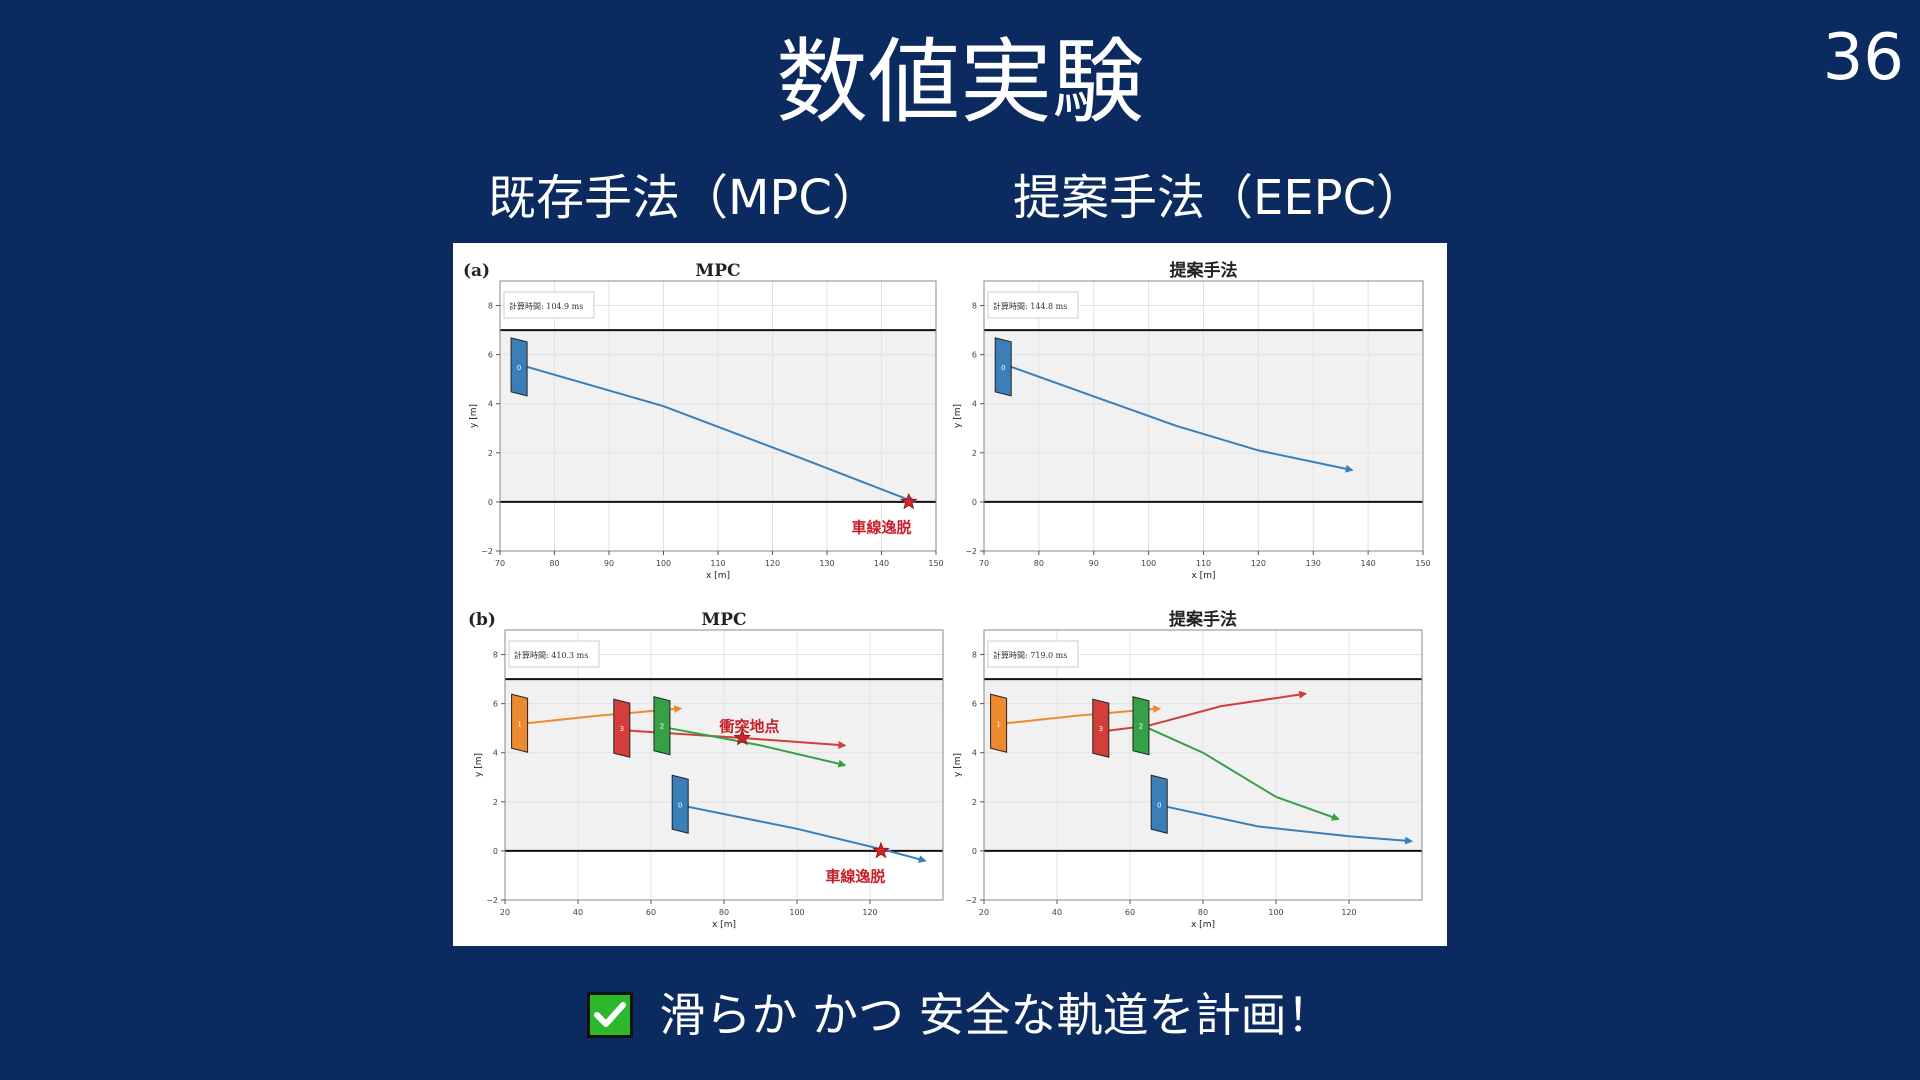 The width and height of the screenshot is (1920, 1080). Describe the element at coordinates (551, 655) in the screenshot. I see `timing-text: 計算時間: 410.3 ms` at that location.